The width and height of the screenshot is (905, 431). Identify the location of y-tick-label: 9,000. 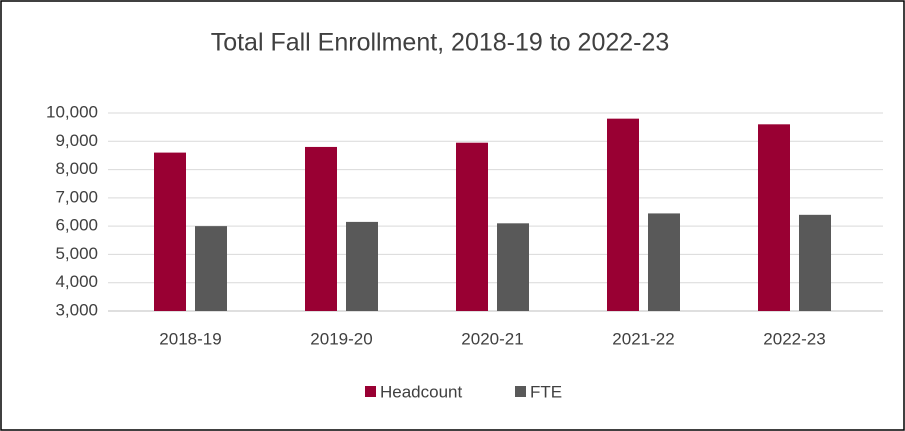
(76, 140).